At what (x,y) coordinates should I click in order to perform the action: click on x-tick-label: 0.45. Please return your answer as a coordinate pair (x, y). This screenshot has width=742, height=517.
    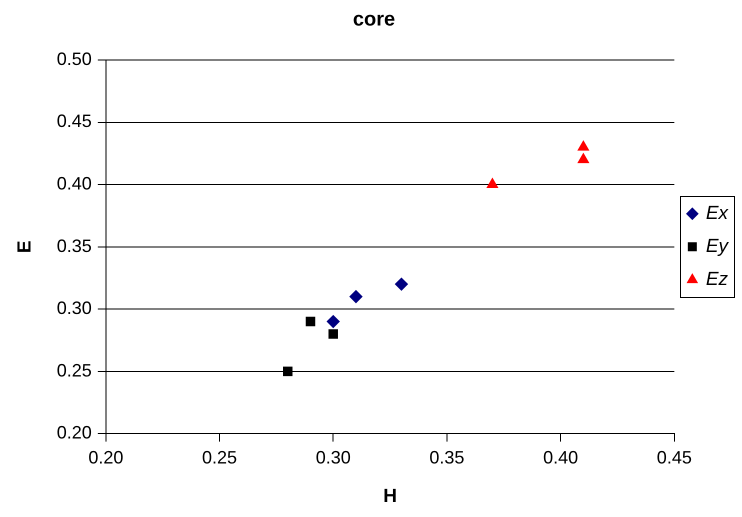
    Looking at the image, I should click on (674, 457).